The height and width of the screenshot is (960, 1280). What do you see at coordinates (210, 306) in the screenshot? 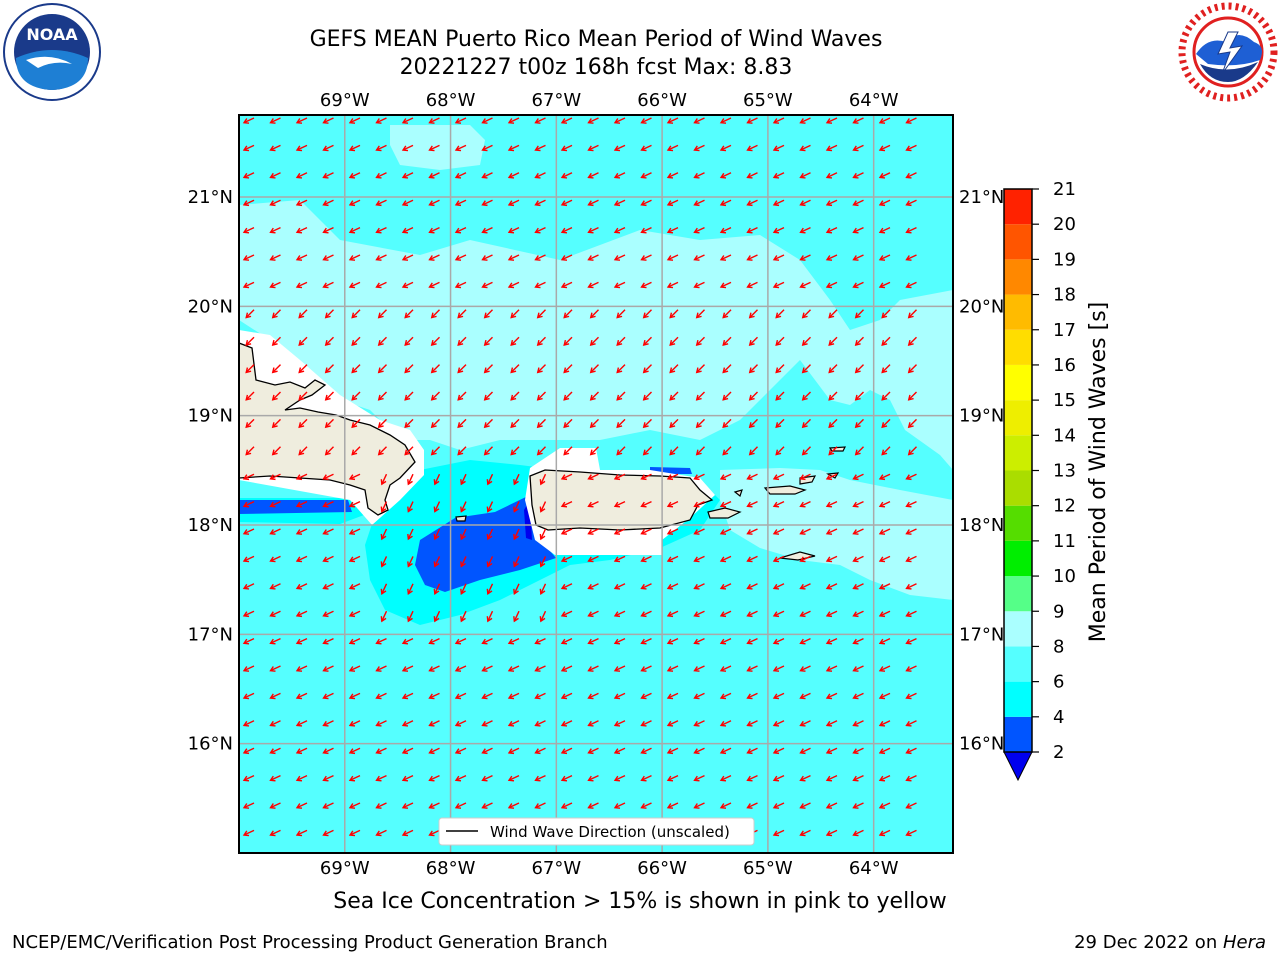
I see `lat-label-left: 20°N` at bounding box center [210, 306].